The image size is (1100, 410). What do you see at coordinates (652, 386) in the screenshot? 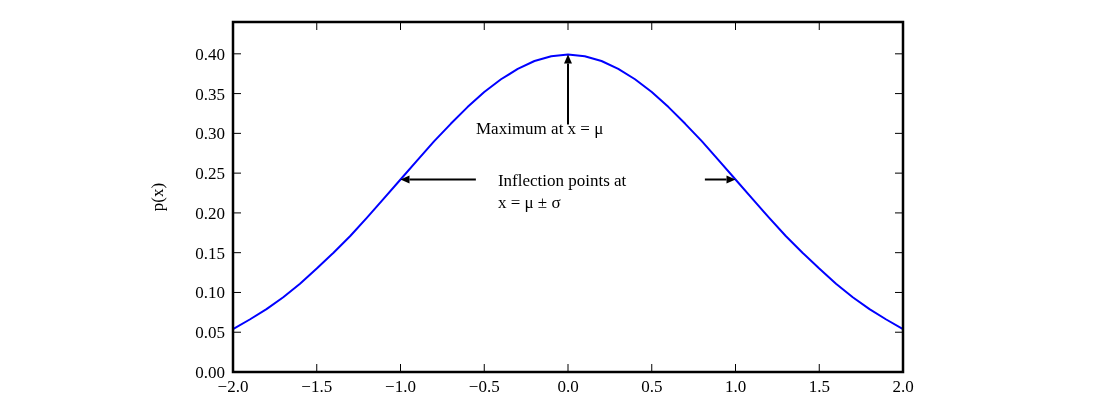
I see `x-tick-label: 0.5` at bounding box center [652, 386].